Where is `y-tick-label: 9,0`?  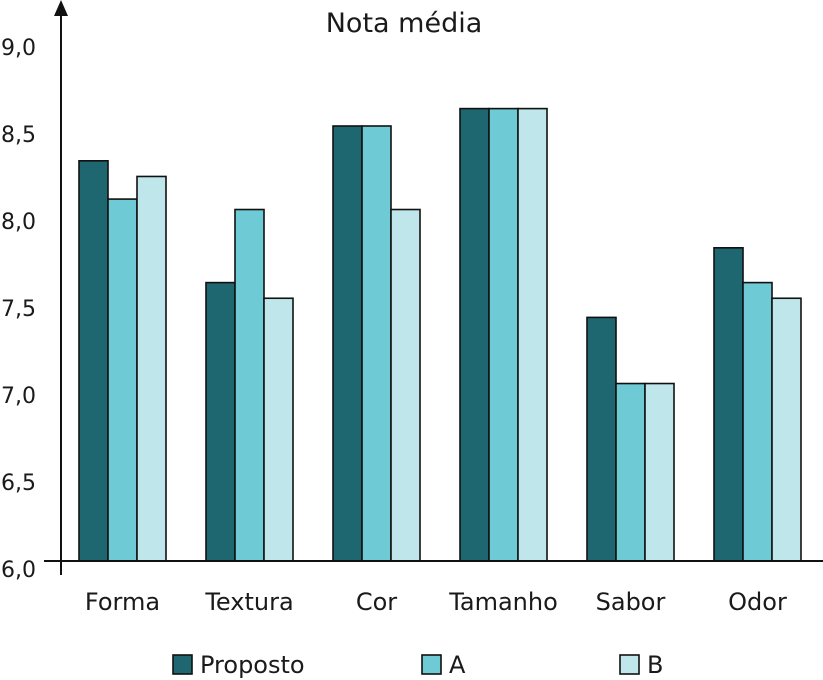
y-tick-label: 9,0 is located at coordinates (18, 48).